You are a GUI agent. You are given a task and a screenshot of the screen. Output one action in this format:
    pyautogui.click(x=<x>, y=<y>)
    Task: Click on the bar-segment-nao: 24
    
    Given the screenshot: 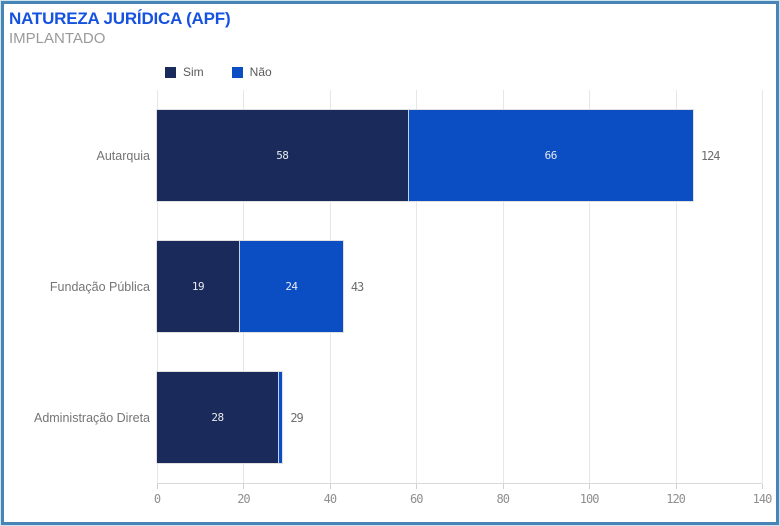 What is the action you would take?
    pyautogui.click(x=291, y=286)
    